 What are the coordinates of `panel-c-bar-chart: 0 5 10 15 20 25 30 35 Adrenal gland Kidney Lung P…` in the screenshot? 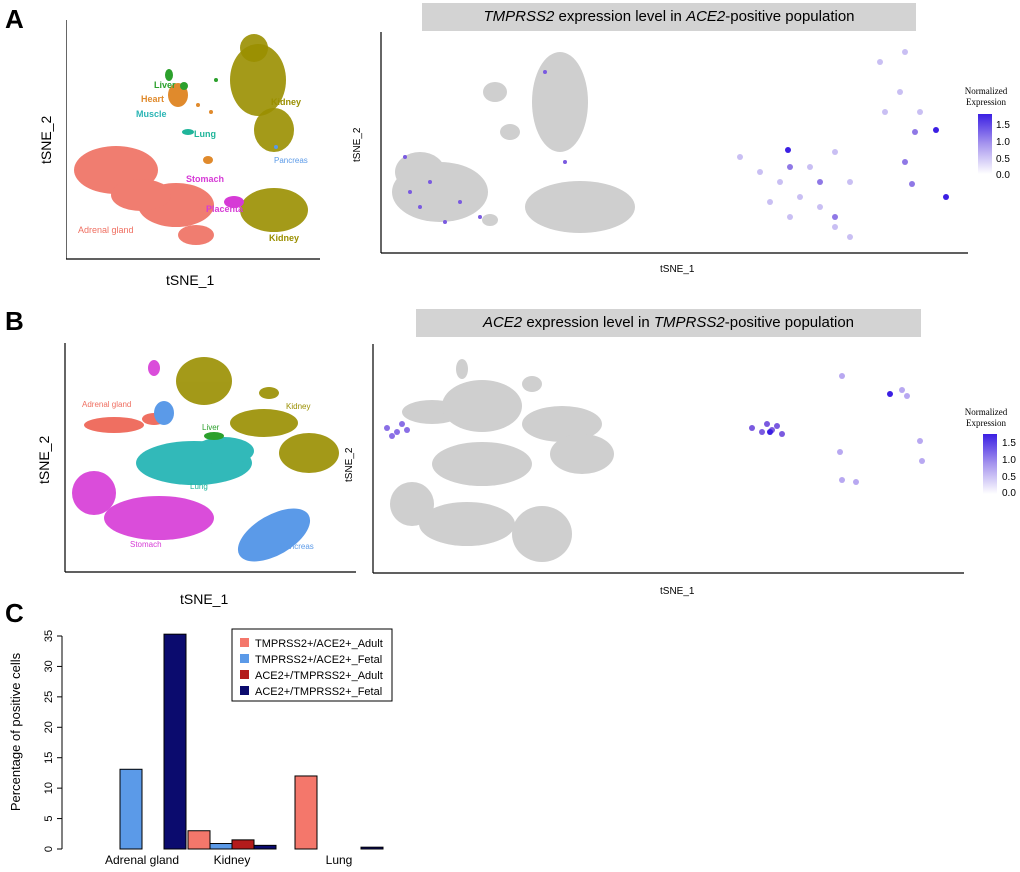 It's located at (200, 747).